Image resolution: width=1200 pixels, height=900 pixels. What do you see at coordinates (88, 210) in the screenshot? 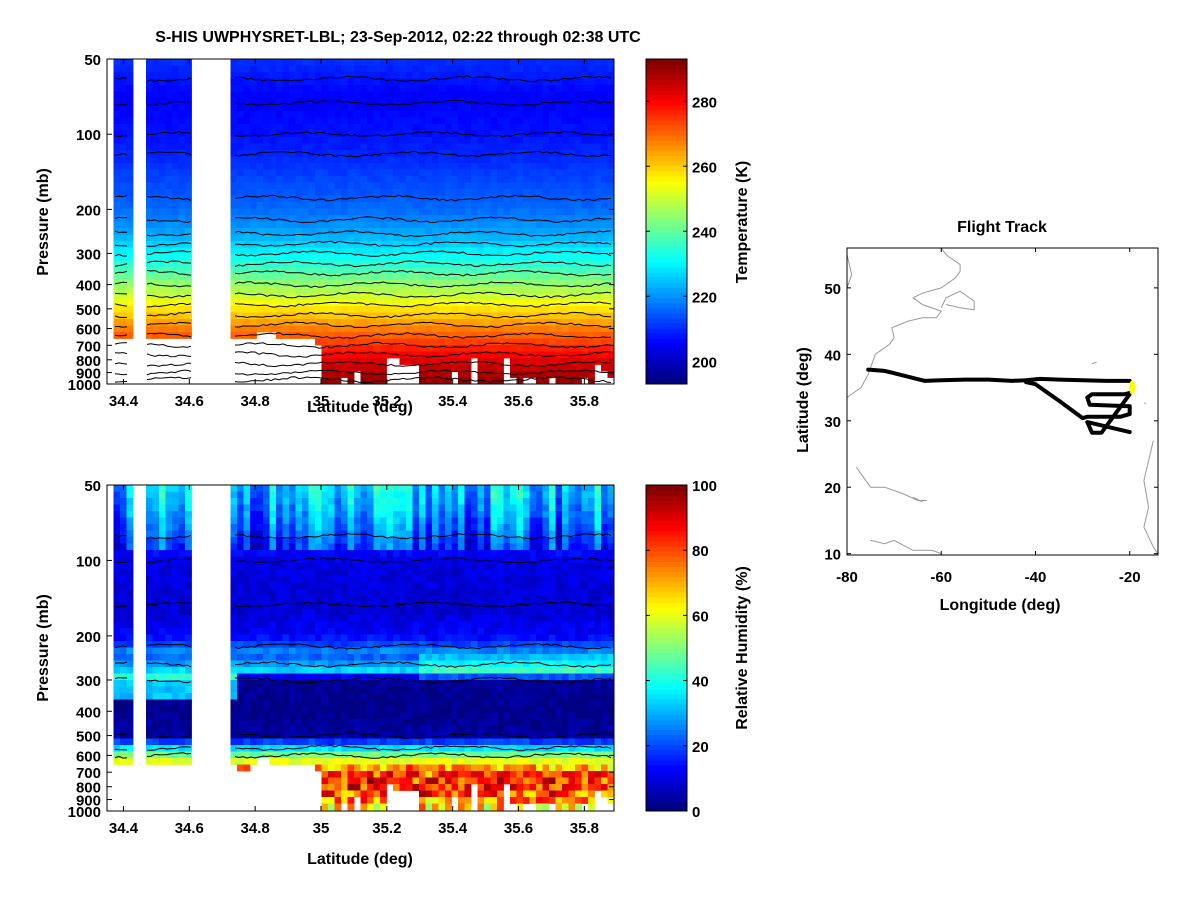
I see `y-tick-label: 200` at bounding box center [88, 210].